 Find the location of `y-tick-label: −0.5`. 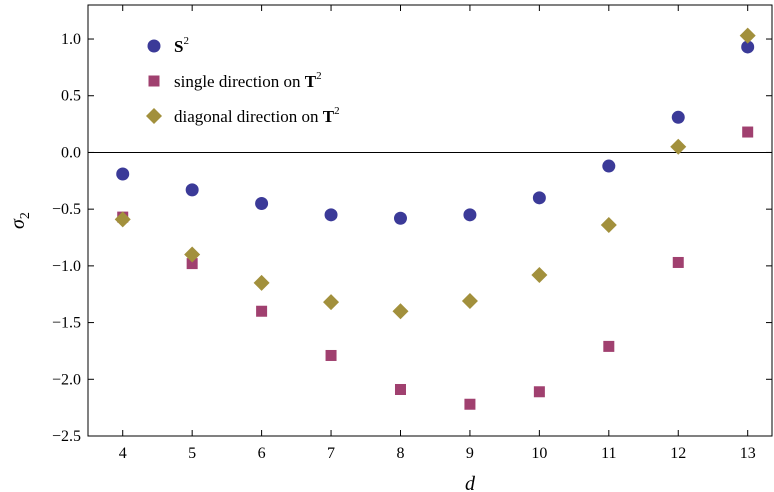

y-tick-label: −0.5 is located at coordinates (66, 209).